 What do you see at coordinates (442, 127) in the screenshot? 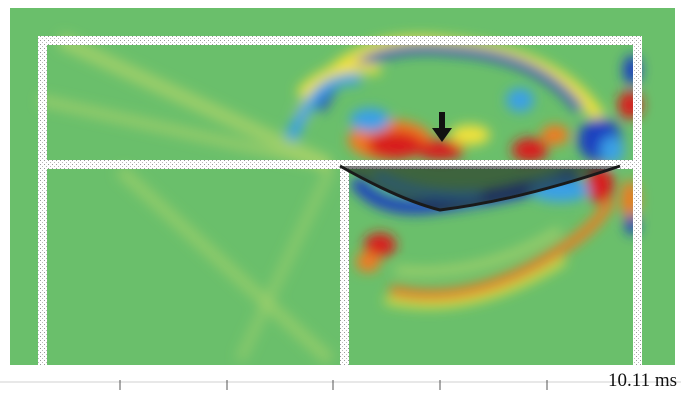
I see `down-arrow-icon` at bounding box center [442, 127].